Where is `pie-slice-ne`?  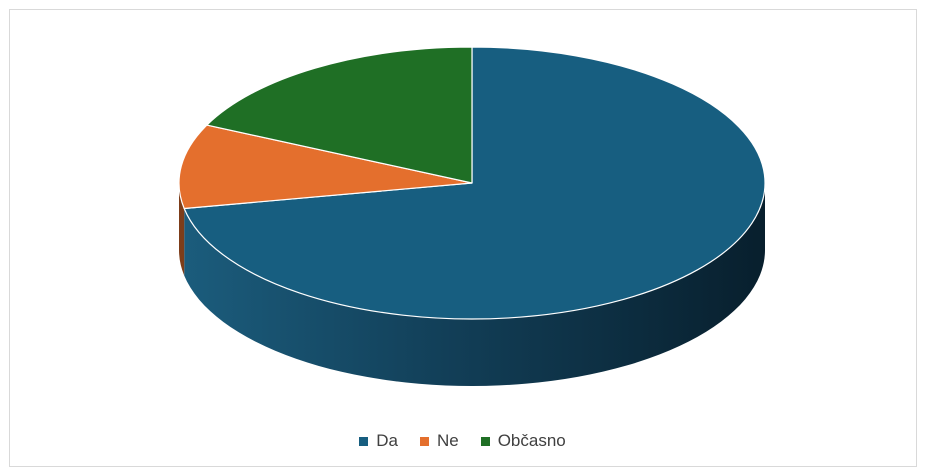 pie-slice-ne is located at coordinates (325, 167).